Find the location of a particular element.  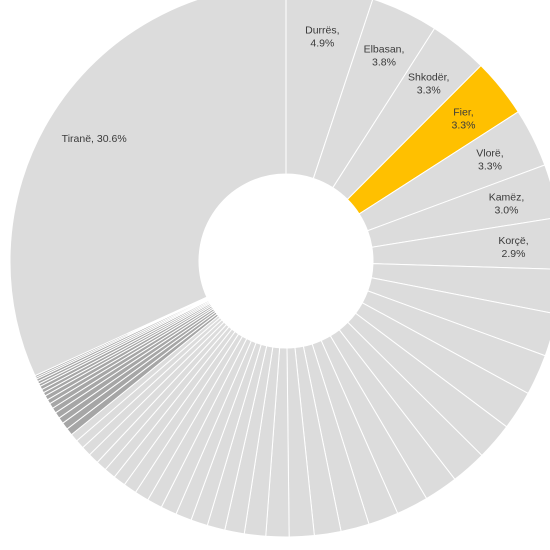

data-label-elbasan: Elbasan, 3.8% is located at coordinates (384, 56).